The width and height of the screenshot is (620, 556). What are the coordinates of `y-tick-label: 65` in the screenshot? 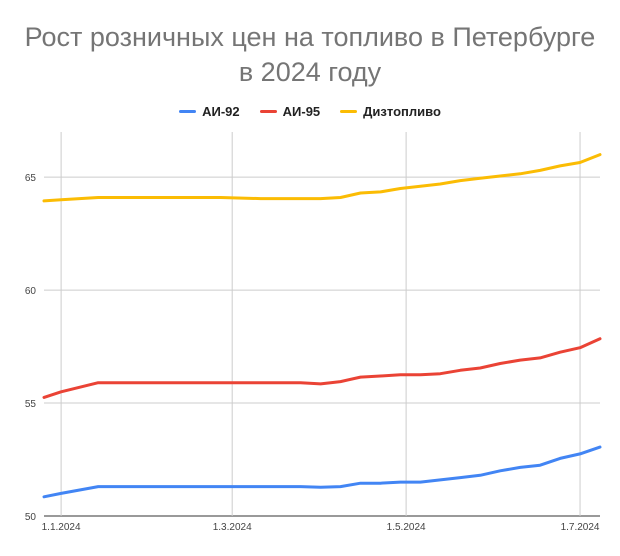 It's located at (31, 178).